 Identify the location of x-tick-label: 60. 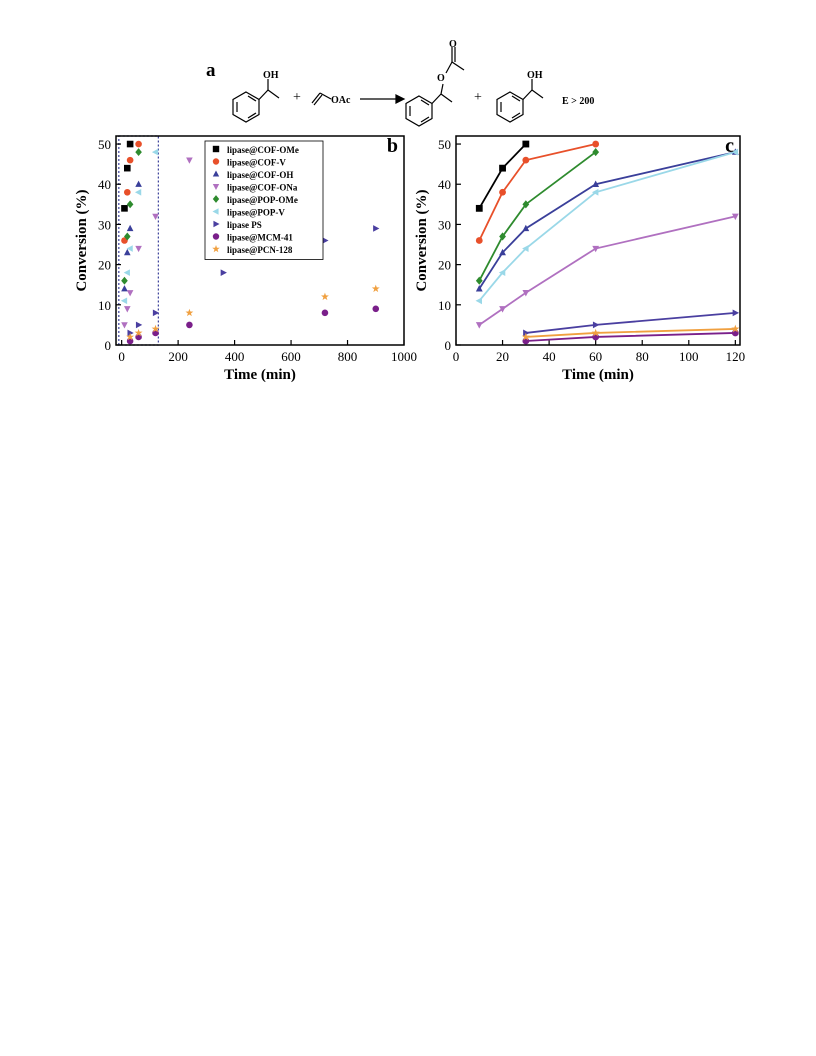
(595, 356).